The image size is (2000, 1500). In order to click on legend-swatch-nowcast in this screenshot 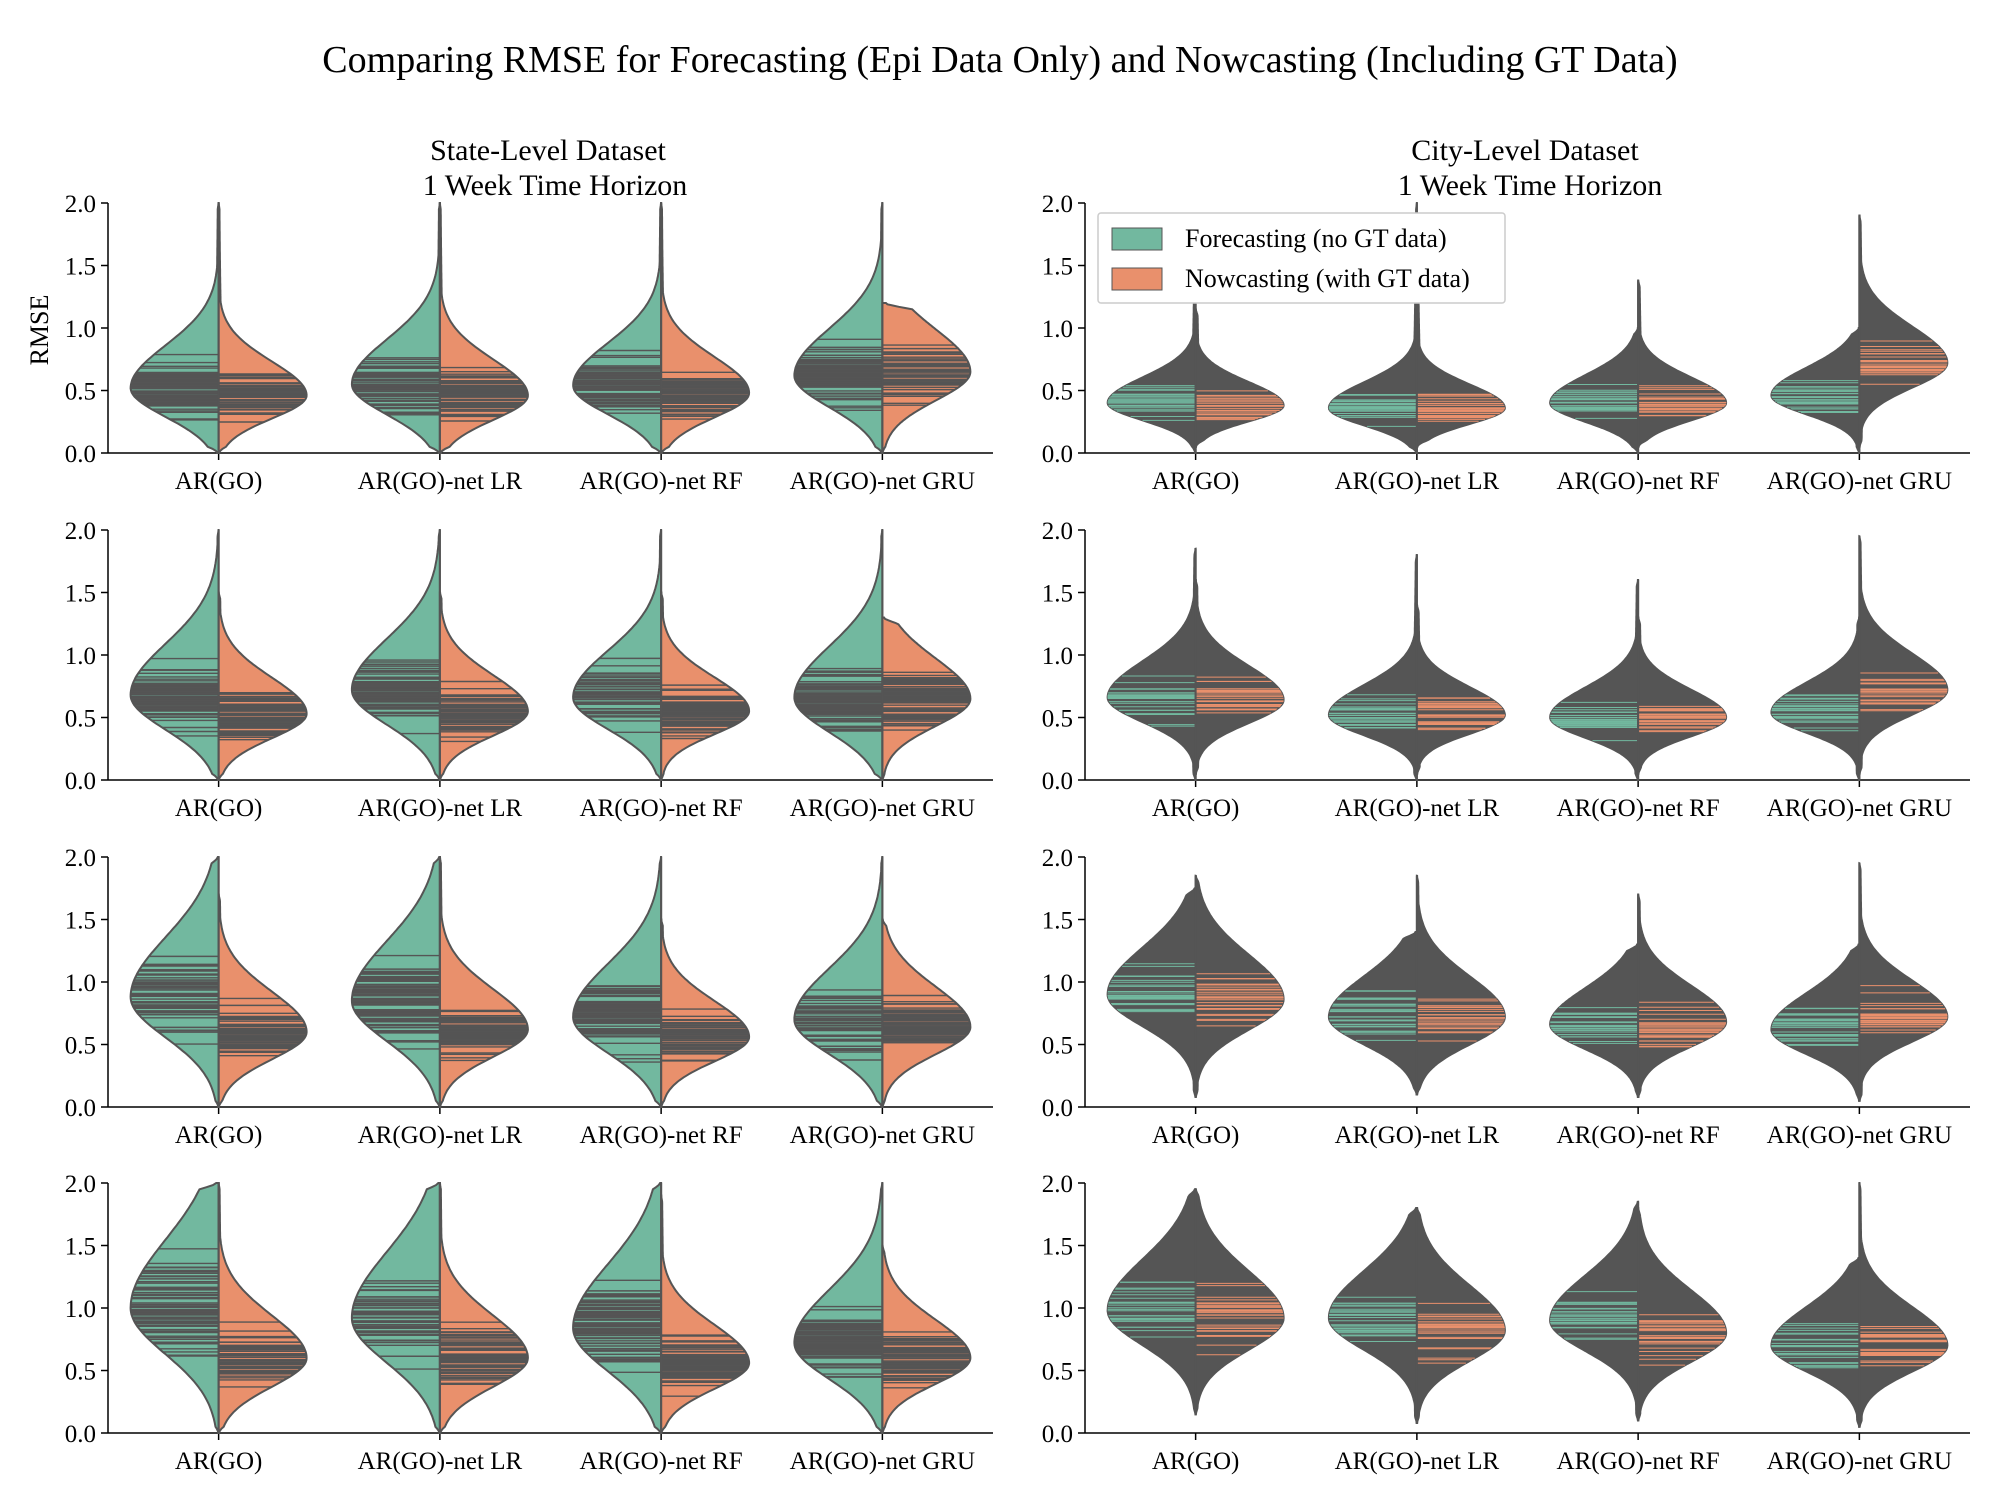, I will do `click(1137, 279)`.